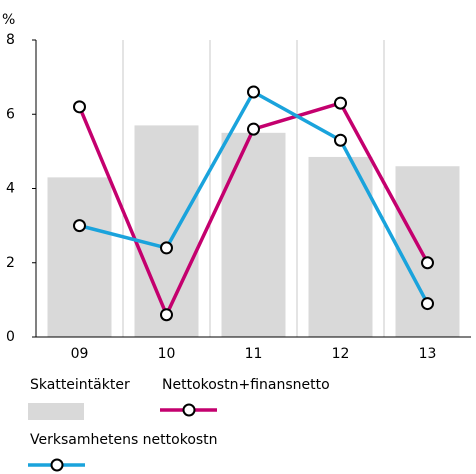  What do you see at coordinates (8, 20) in the screenshot?
I see `y-unit: %` at bounding box center [8, 20].